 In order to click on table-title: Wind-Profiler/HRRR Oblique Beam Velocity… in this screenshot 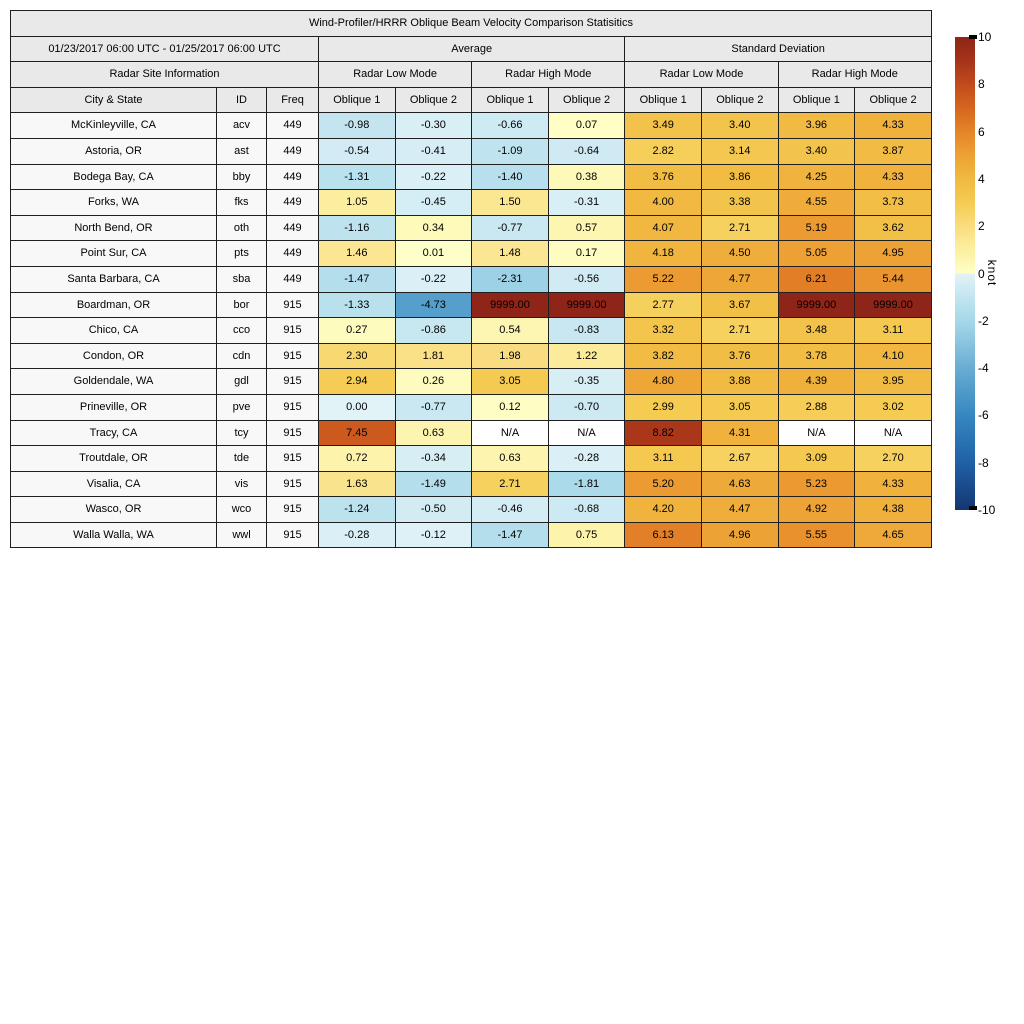, I will do `click(471, 23)`.